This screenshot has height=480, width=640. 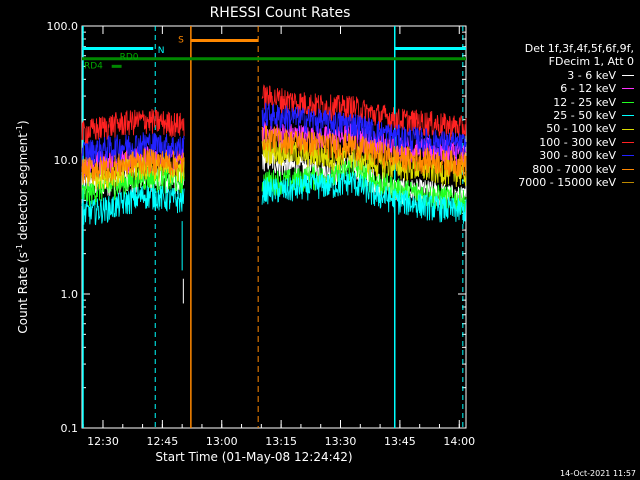 What do you see at coordinates (70, 294) in the screenshot?
I see `y-tick-label: 1.0` at bounding box center [70, 294].